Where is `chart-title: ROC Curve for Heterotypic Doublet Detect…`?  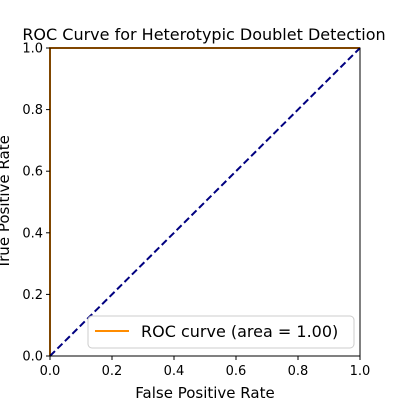
chart-title: ROC Curve for Heterotypic Doublet Detect… is located at coordinates (203, 34).